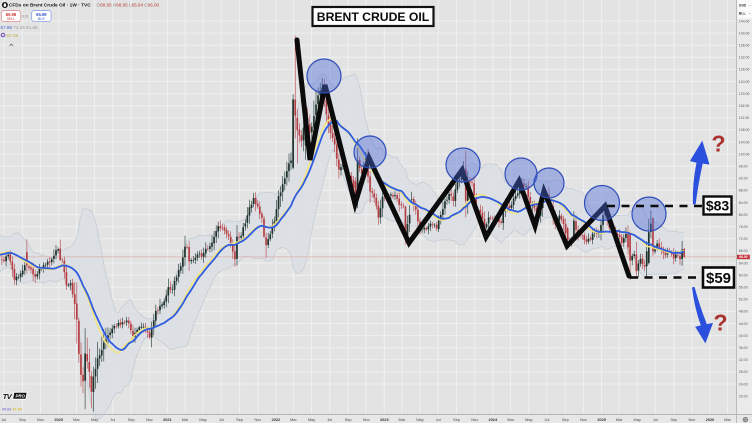 This screenshot has width=752, height=423. Describe the element at coordinates (743, 13) in the screenshot. I see `svg-text: BLL` at that location.